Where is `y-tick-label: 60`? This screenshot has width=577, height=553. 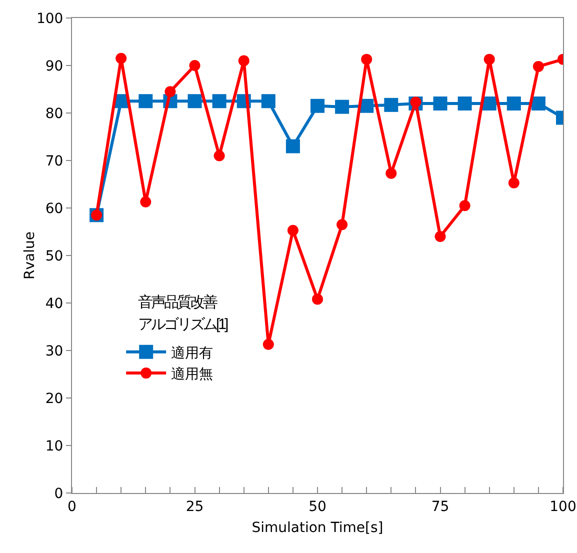
y-tick-label: 60 is located at coordinates (54, 208).